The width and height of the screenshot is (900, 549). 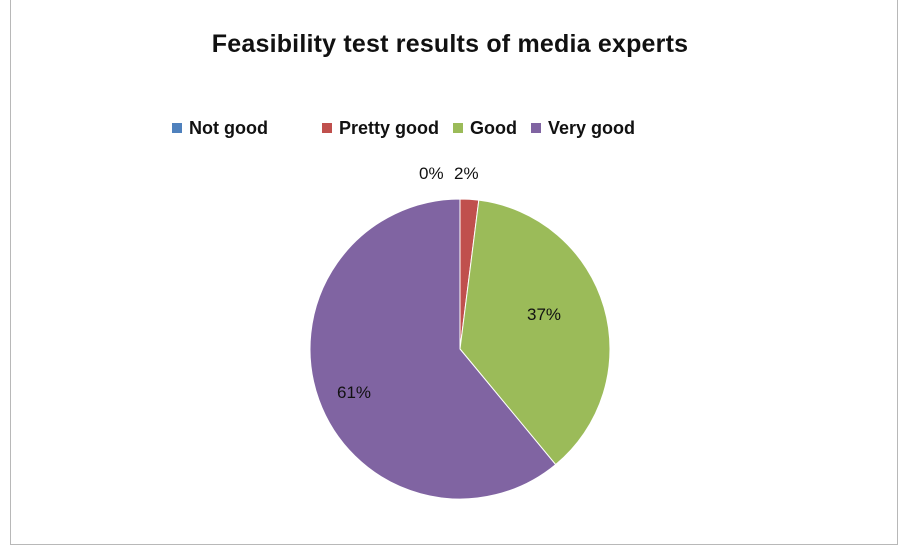 I want to click on legend-label-not-good: Not good, so click(x=228, y=127).